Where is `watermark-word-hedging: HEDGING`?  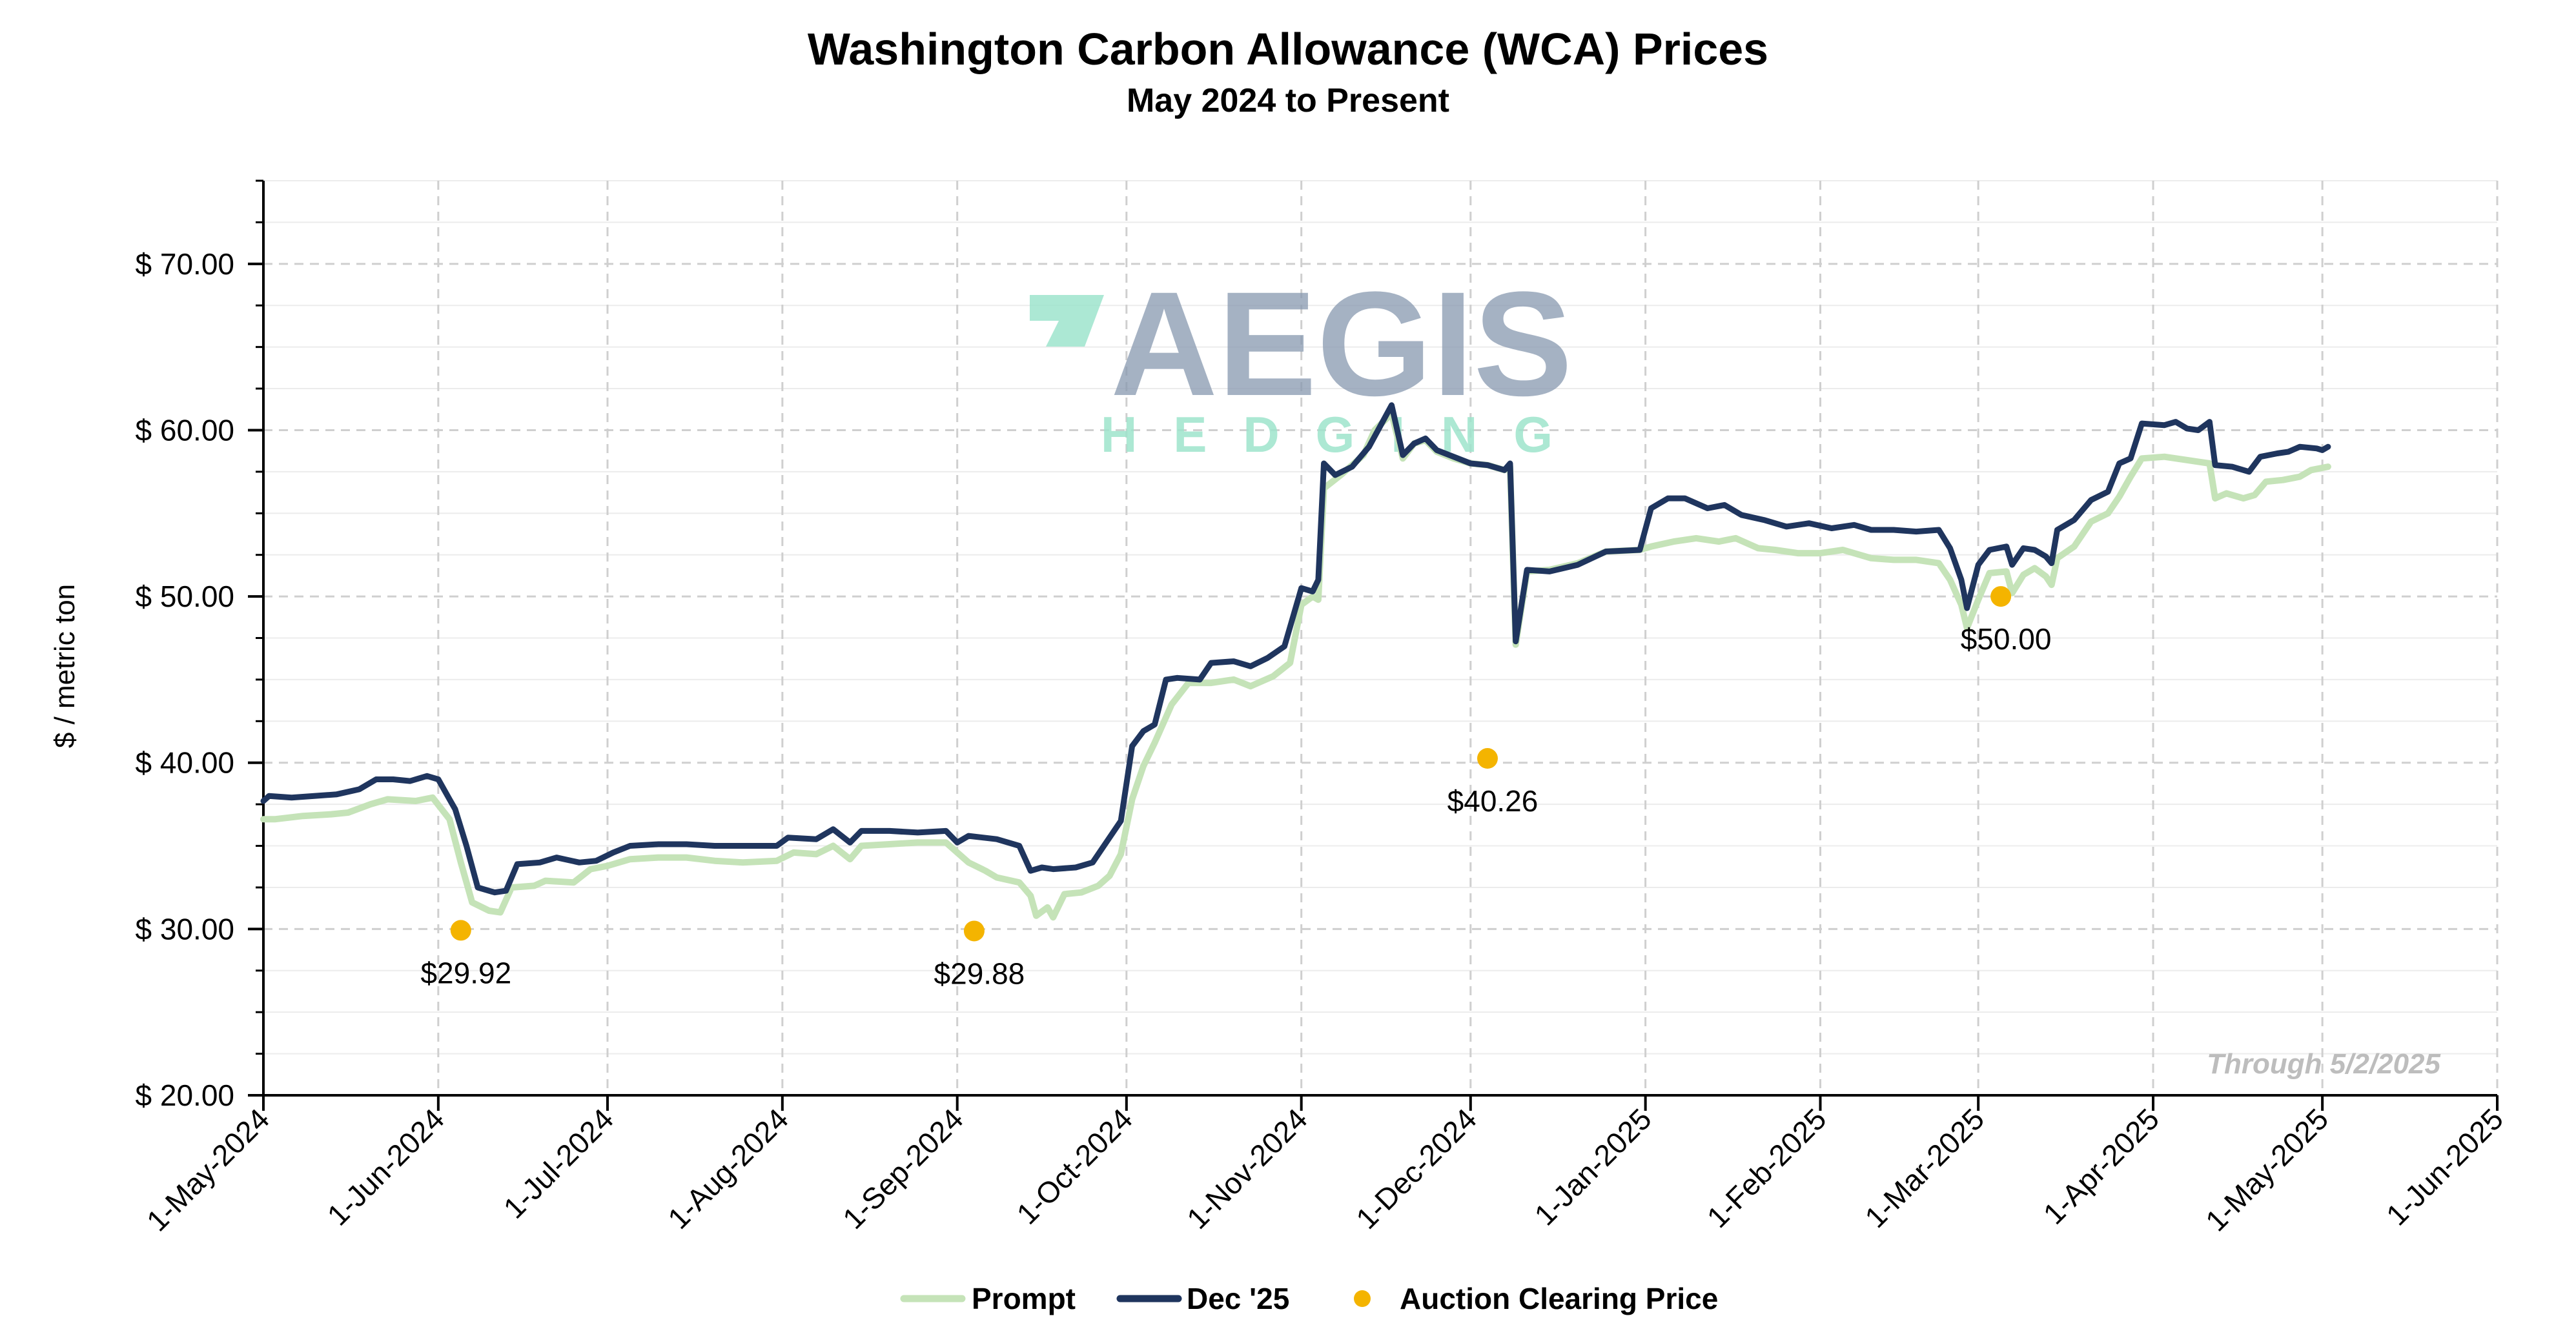
watermark-word-hedging: HEDGING is located at coordinates (1345, 434).